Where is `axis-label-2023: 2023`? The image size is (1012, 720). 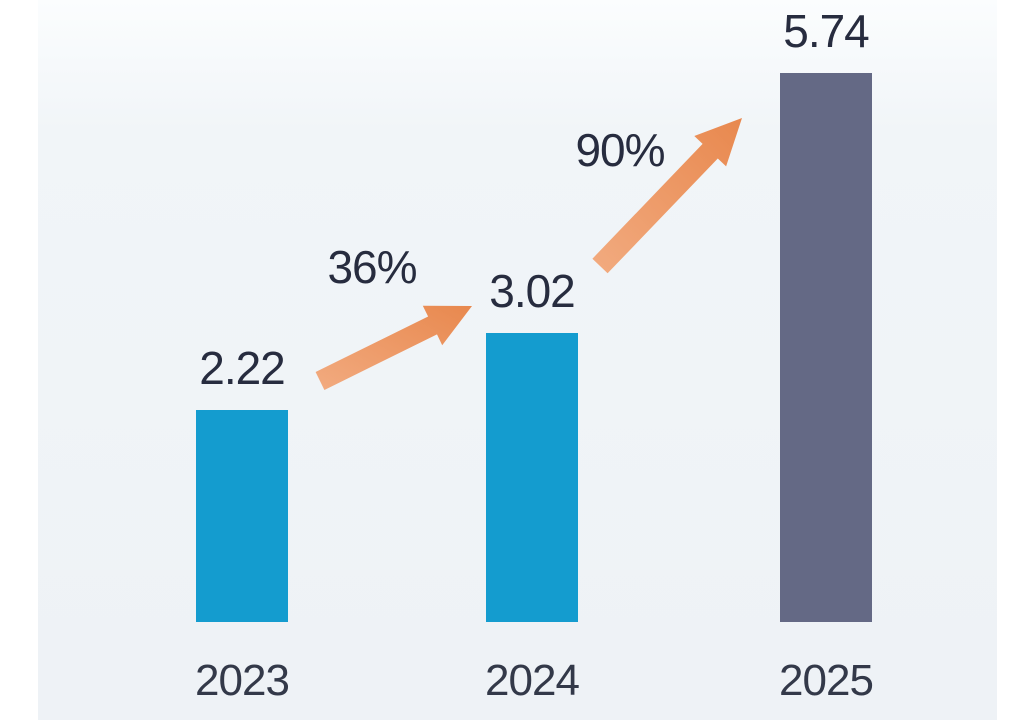 axis-label-2023: 2023 is located at coordinates (242, 680).